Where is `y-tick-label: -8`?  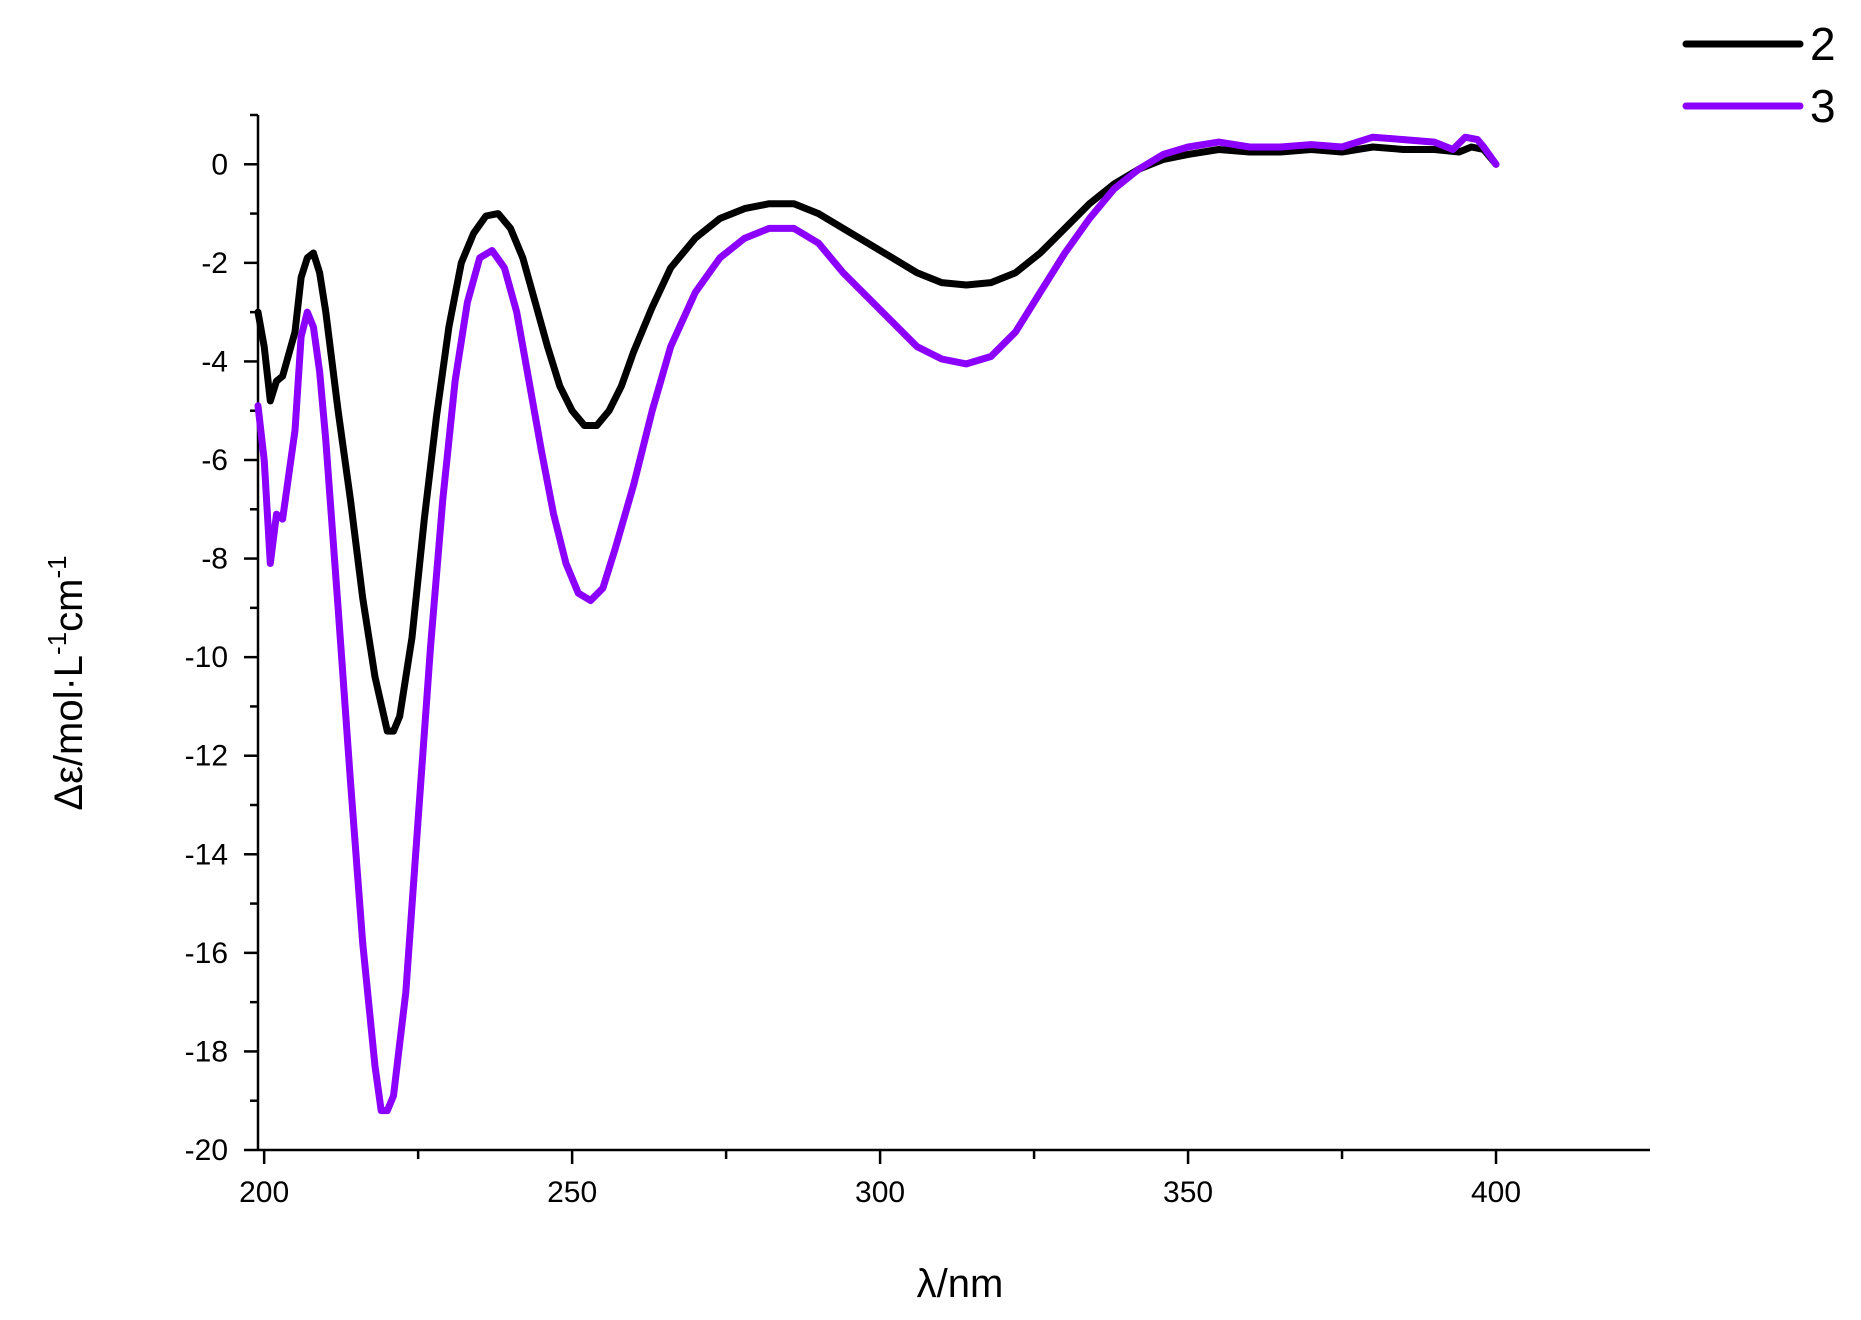 y-tick-label: -8 is located at coordinates (214, 559).